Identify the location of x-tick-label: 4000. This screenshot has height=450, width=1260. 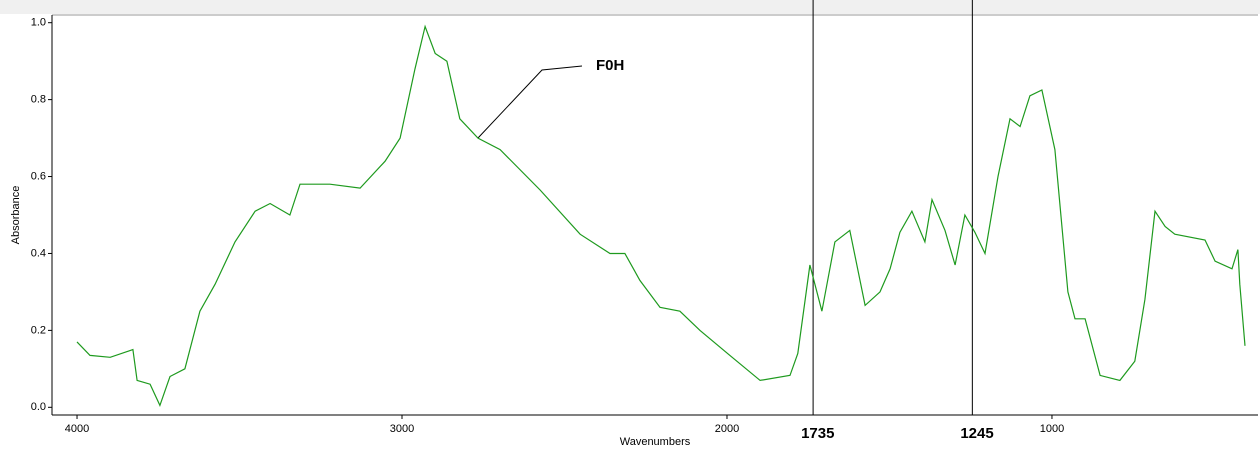
(77, 429).